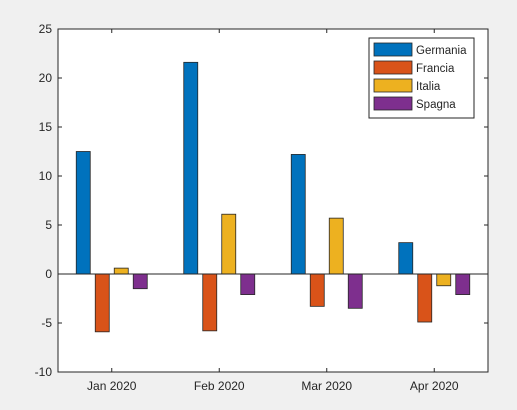 This screenshot has height=410, width=517. I want to click on legend-label-spagna: Spagna, so click(436, 105).